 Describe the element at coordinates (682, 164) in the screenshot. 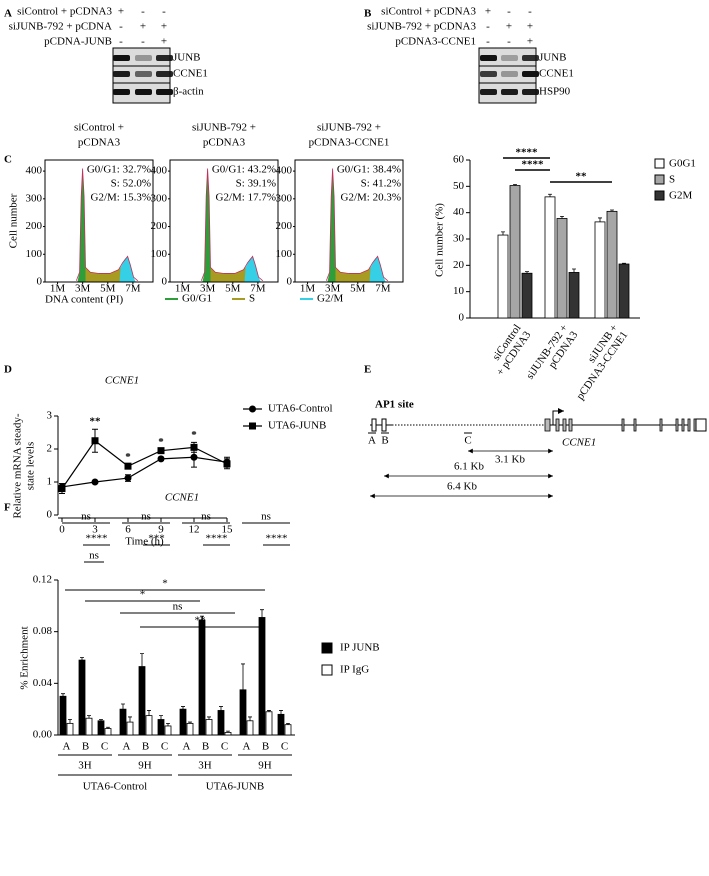

I see `legend-label: G0G1` at that location.